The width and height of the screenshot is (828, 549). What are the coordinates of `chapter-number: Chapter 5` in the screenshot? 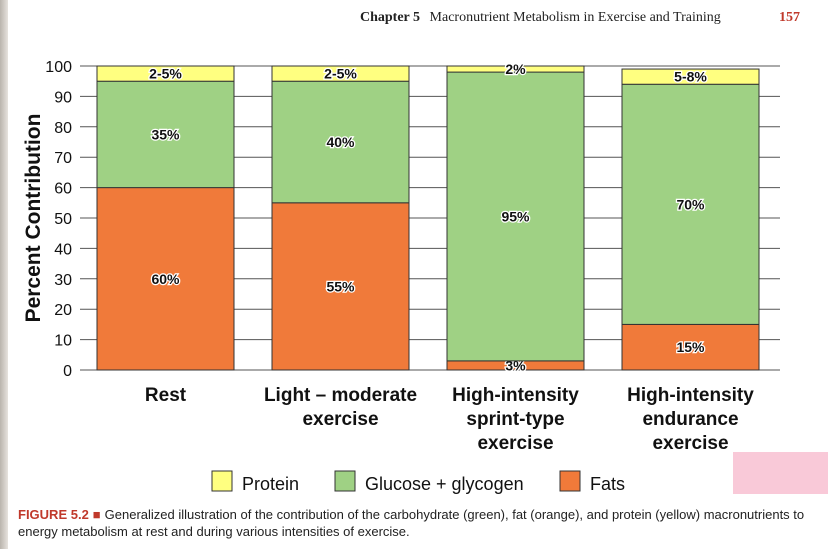 It's located at (390, 17).